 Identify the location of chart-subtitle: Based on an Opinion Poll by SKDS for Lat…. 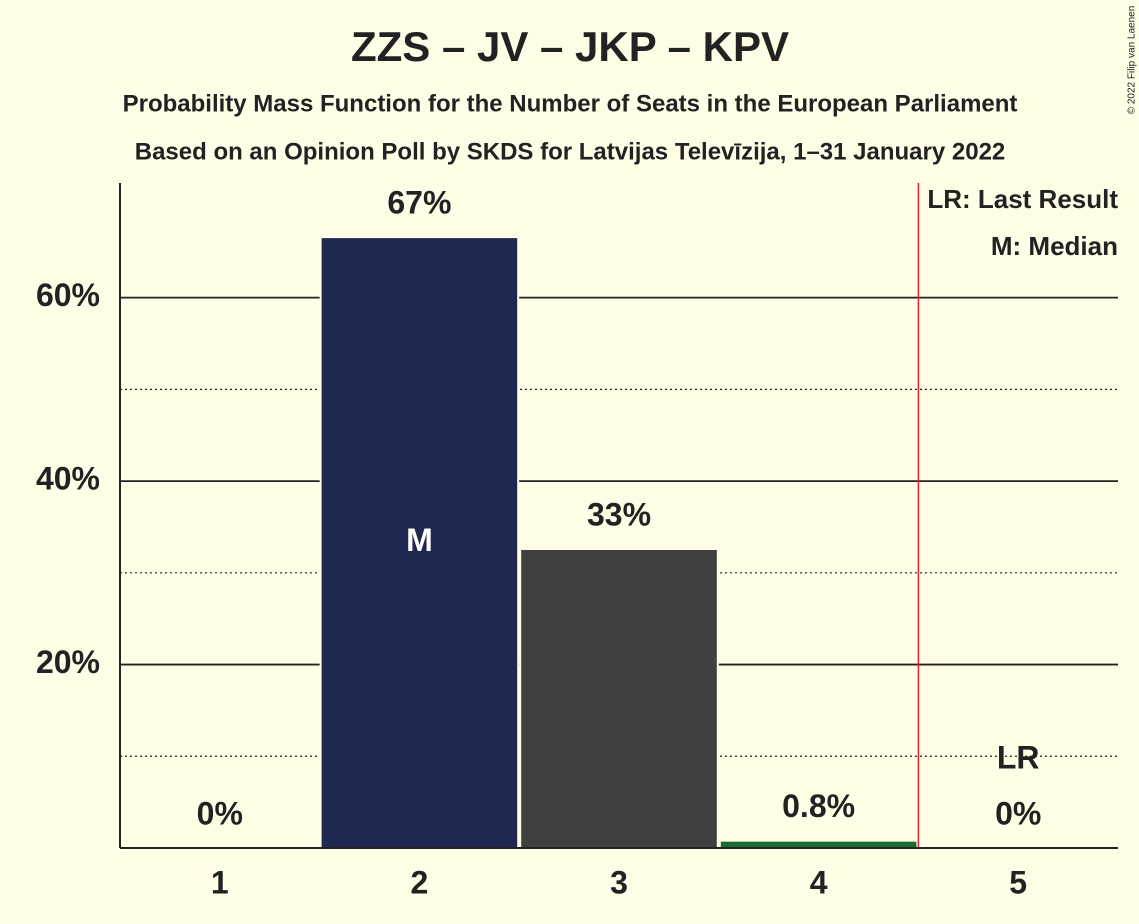
(570, 151).